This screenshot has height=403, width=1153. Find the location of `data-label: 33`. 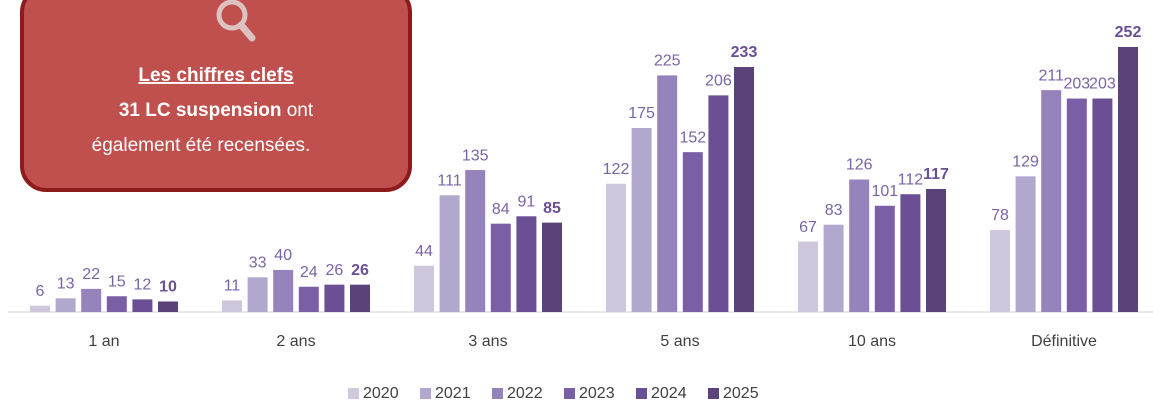

data-label: 33 is located at coordinates (258, 263).